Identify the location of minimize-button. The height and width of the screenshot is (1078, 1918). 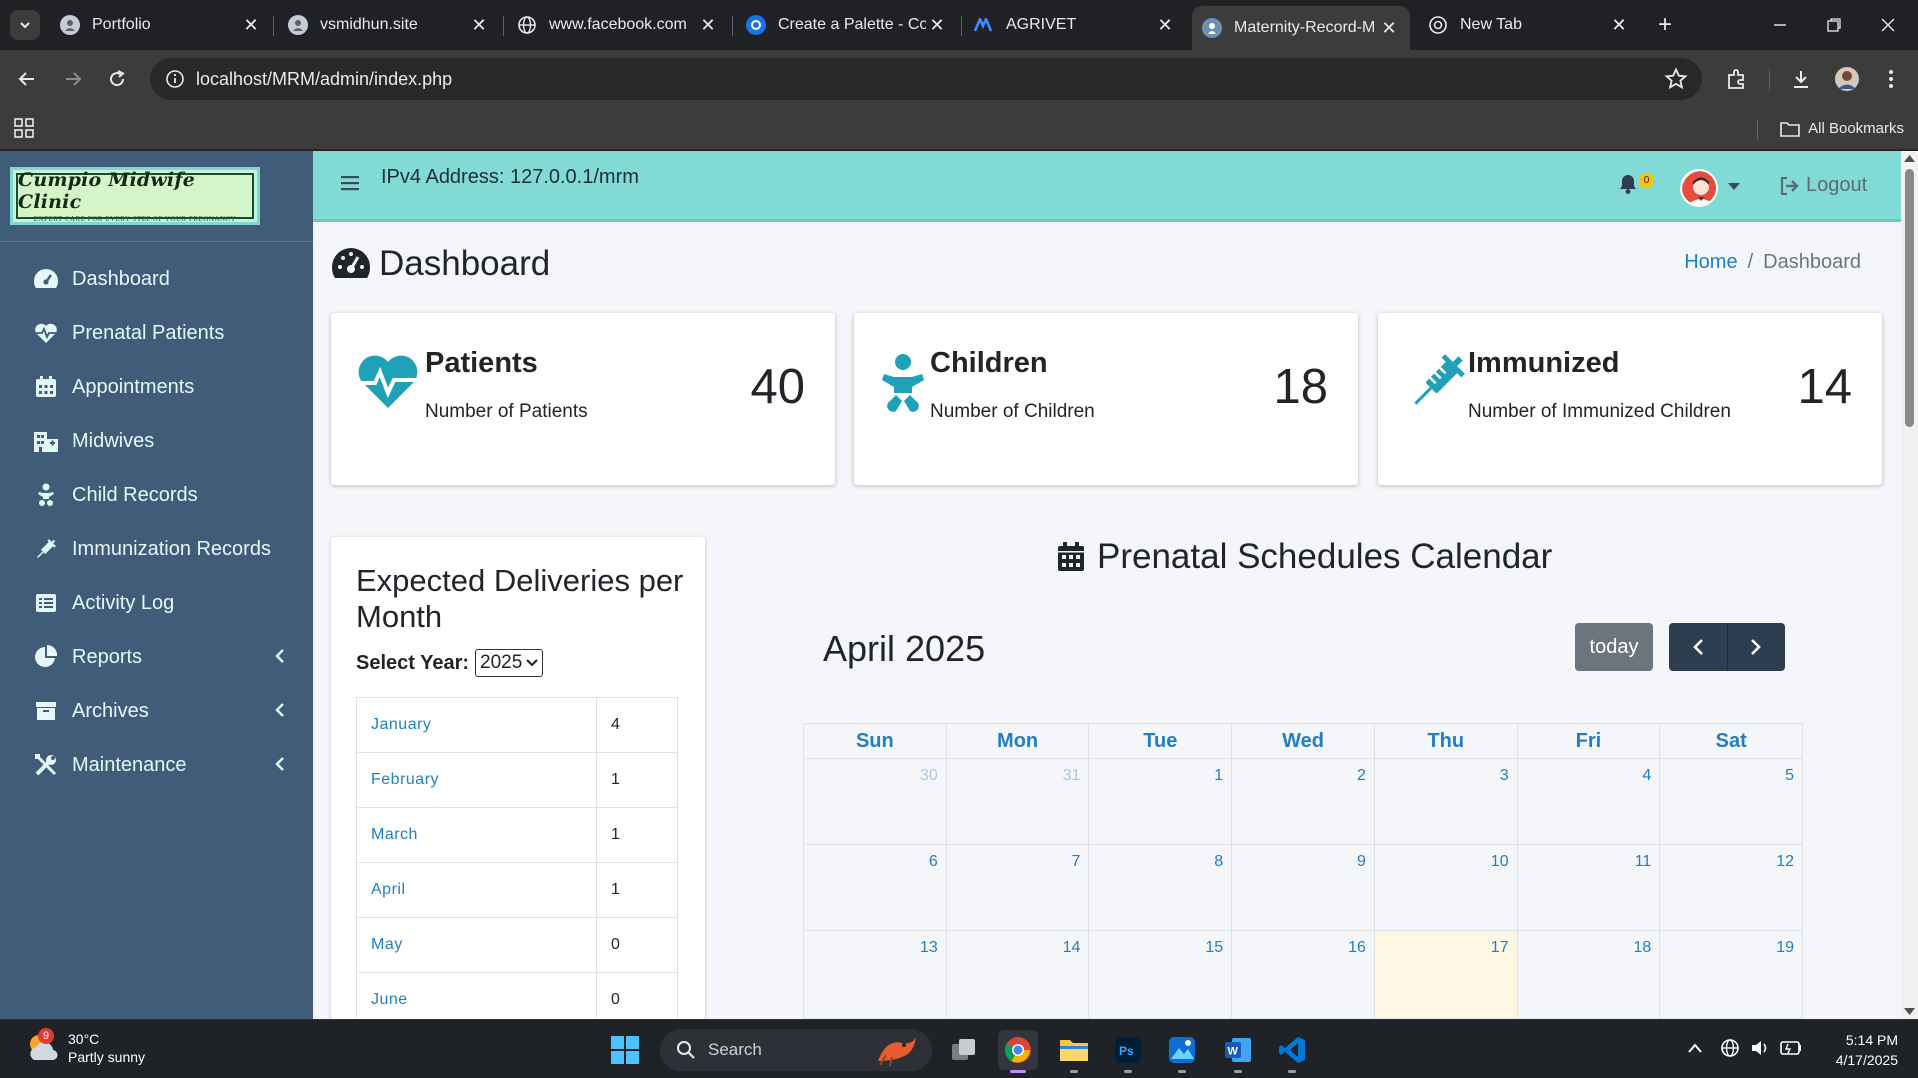
(1780, 25).